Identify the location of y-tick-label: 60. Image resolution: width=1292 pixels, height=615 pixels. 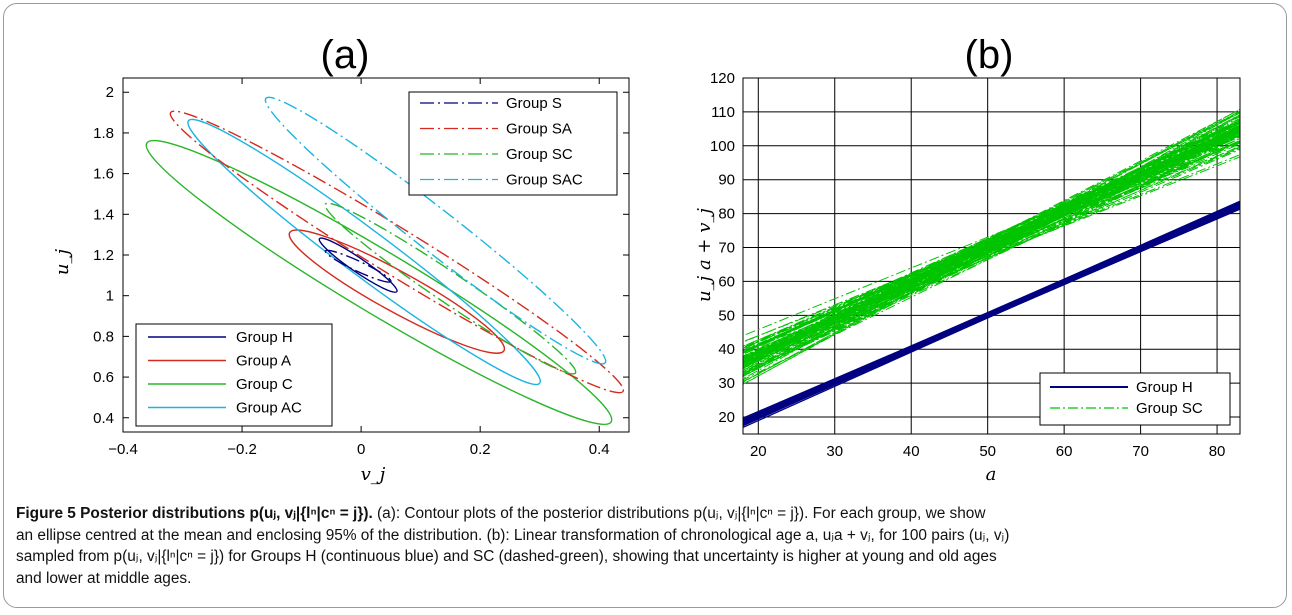
(726, 281).